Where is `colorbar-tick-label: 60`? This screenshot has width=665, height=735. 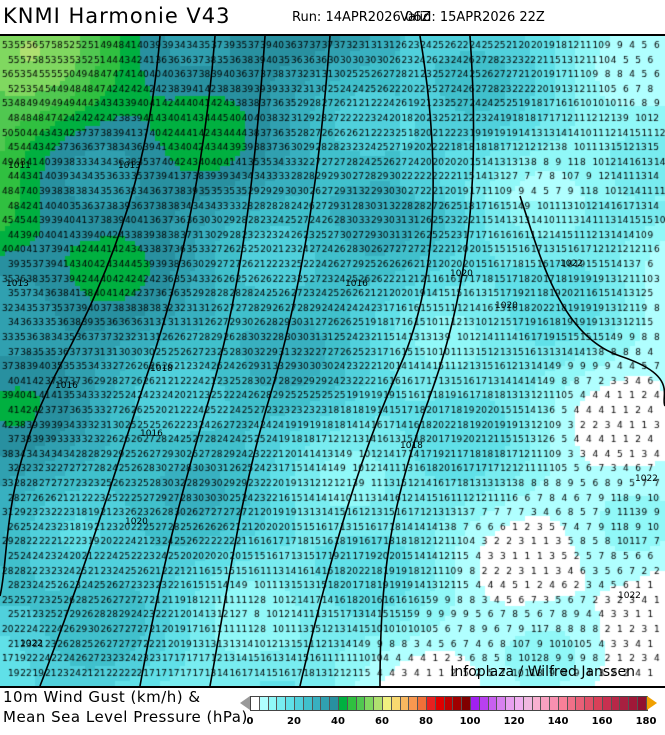 colorbar-tick-label: 60 is located at coordinates (382, 721).